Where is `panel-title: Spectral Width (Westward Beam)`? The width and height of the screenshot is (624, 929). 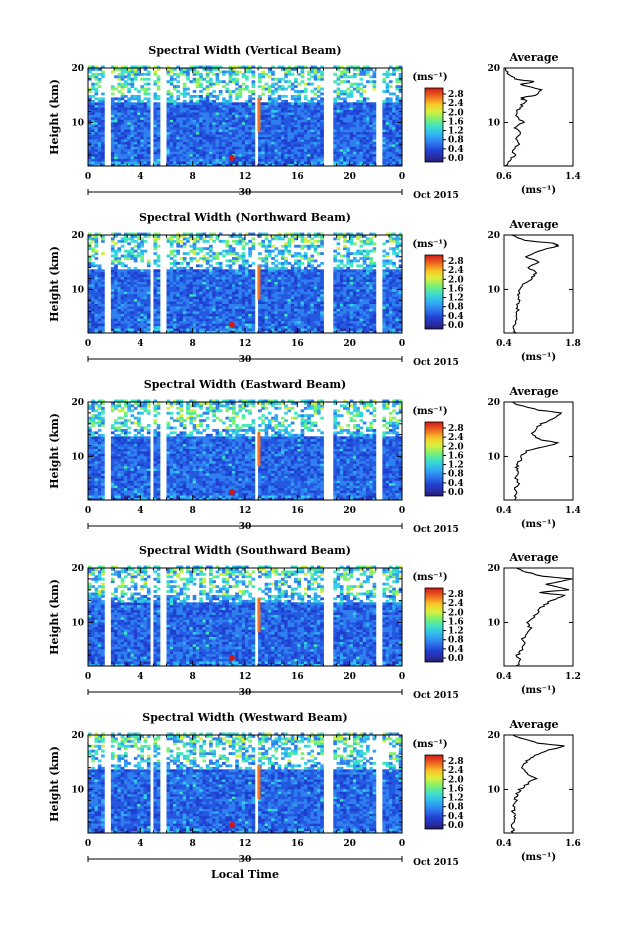
panel-title: Spectral Width (Westward Beam) is located at coordinates (244, 717).